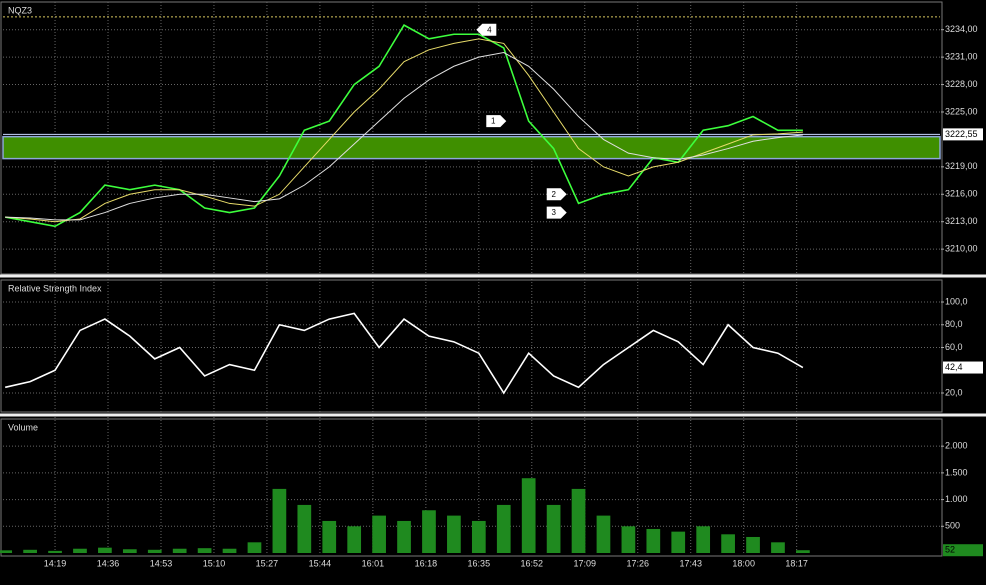 This screenshot has width=986, height=585. Describe the element at coordinates (373, 563) in the screenshot. I see `x-tick-label: 16:01` at that location.